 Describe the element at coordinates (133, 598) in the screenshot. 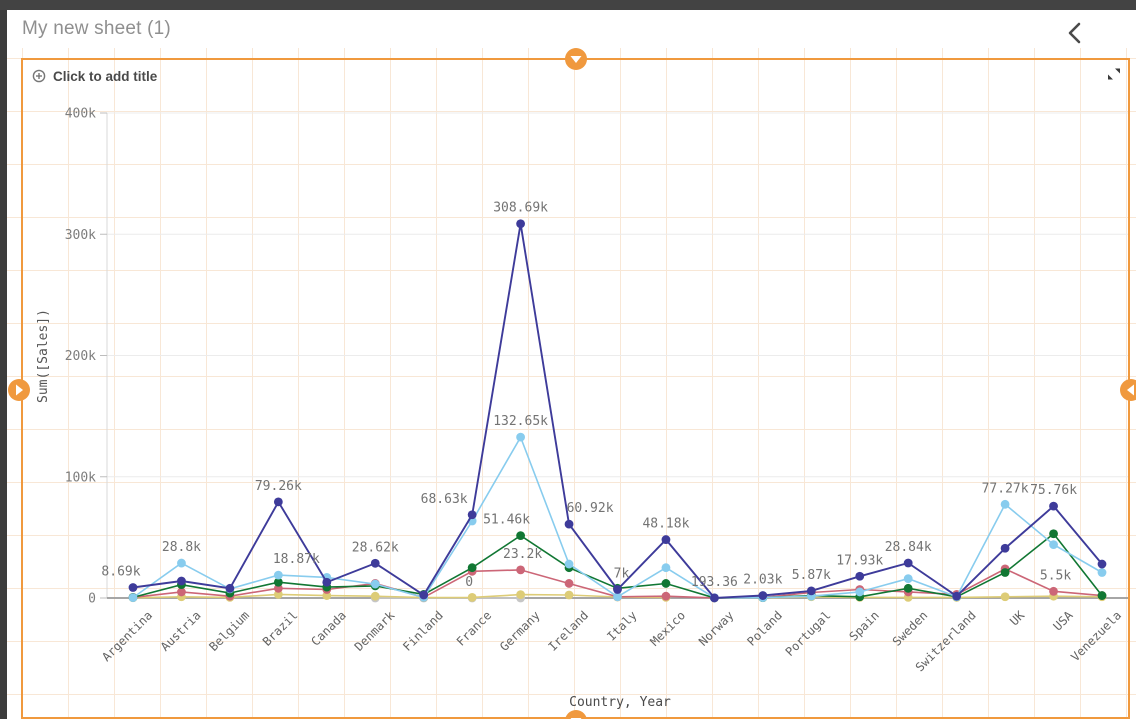

I see `data-point-lightblue-Argentina` at that location.